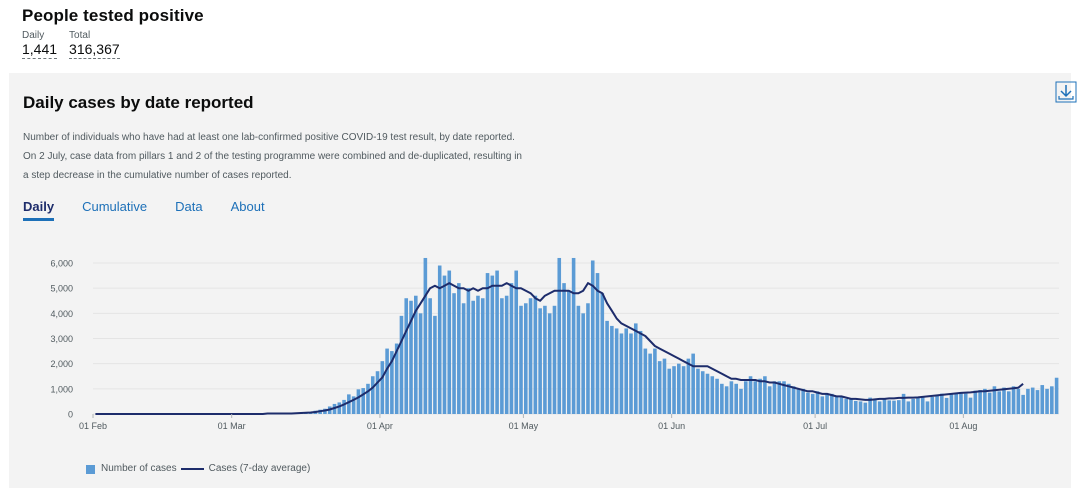 The width and height of the screenshot is (1080, 488). What do you see at coordinates (189, 206) in the screenshot?
I see `tab-data: Data` at bounding box center [189, 206].